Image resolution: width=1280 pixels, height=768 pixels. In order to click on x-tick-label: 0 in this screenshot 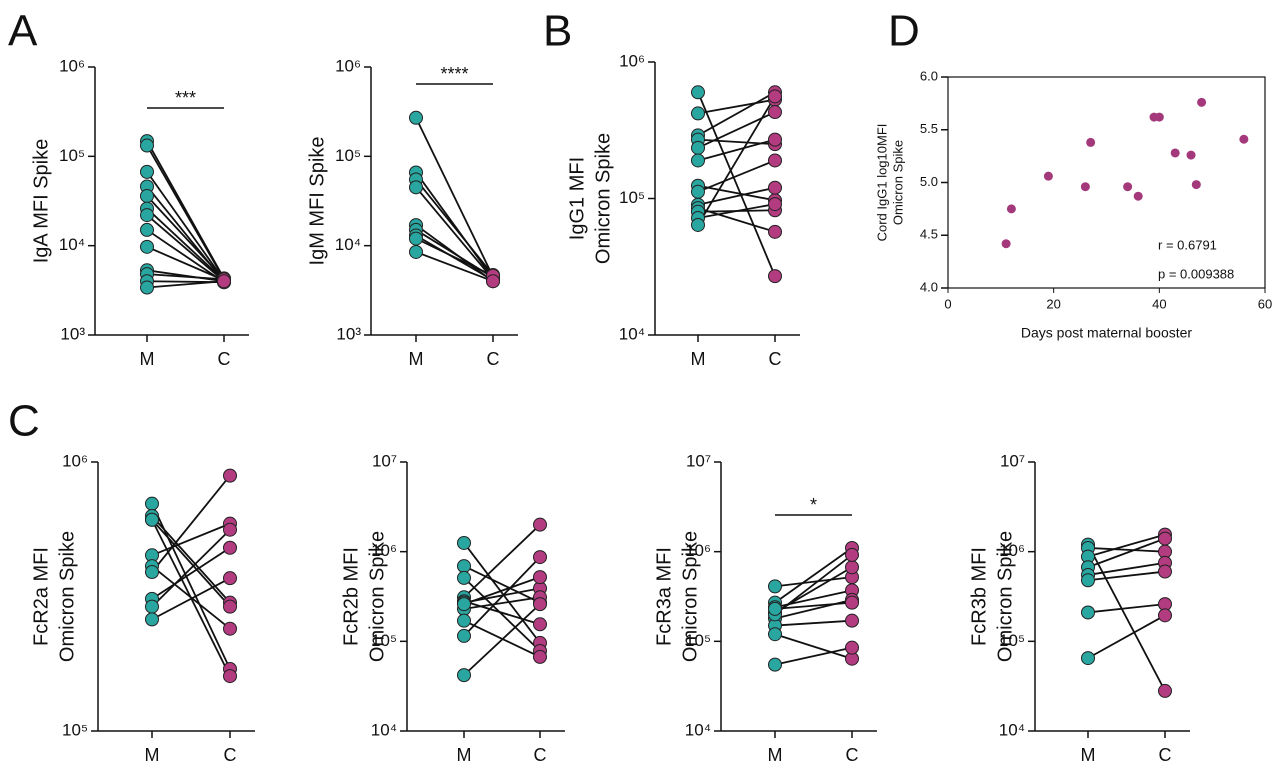, I will do `click(947, 303)`.